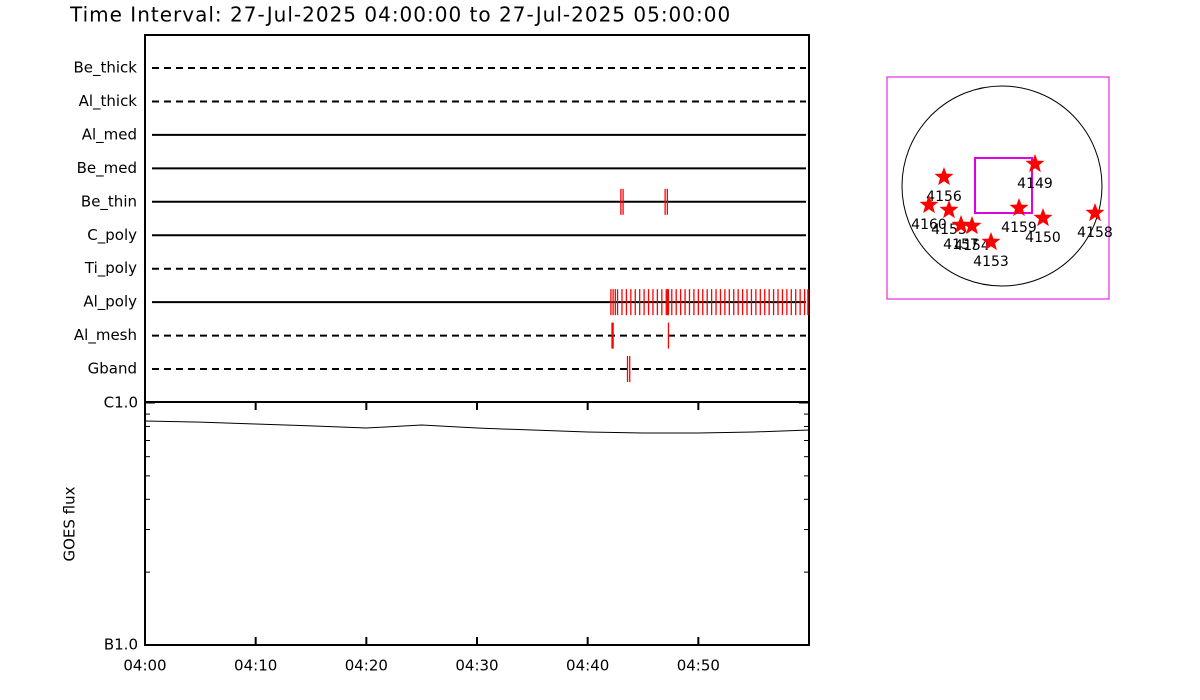 Image resolution: width=1200 pixels, height=700 pixels. I want to click on x-tick-label: 04:10, so click(255, 666).